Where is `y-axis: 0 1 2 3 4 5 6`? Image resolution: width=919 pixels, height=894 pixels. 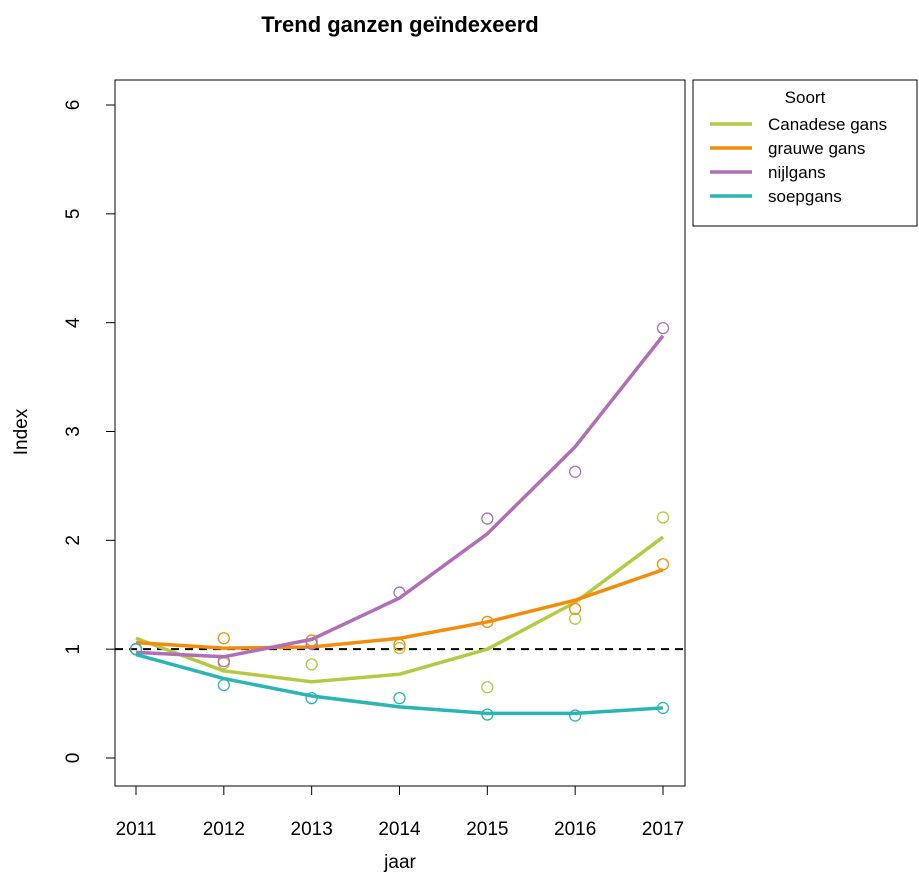 y-axis: 0 1 2 3 4 5 6 is located at coordinates (89, 432).